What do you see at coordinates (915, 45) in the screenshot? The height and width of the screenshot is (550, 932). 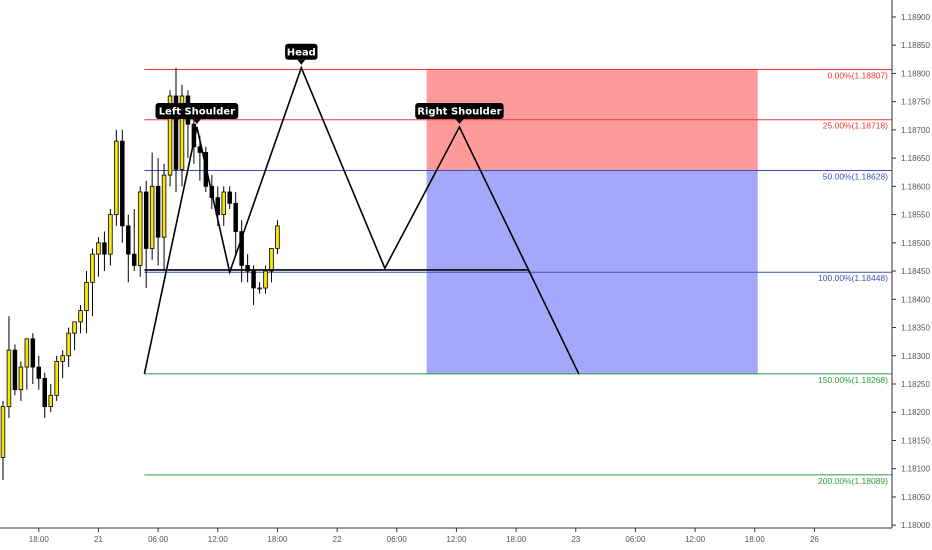 I see `y-tick-label: 1.18850` at bounding box center [915, 45].